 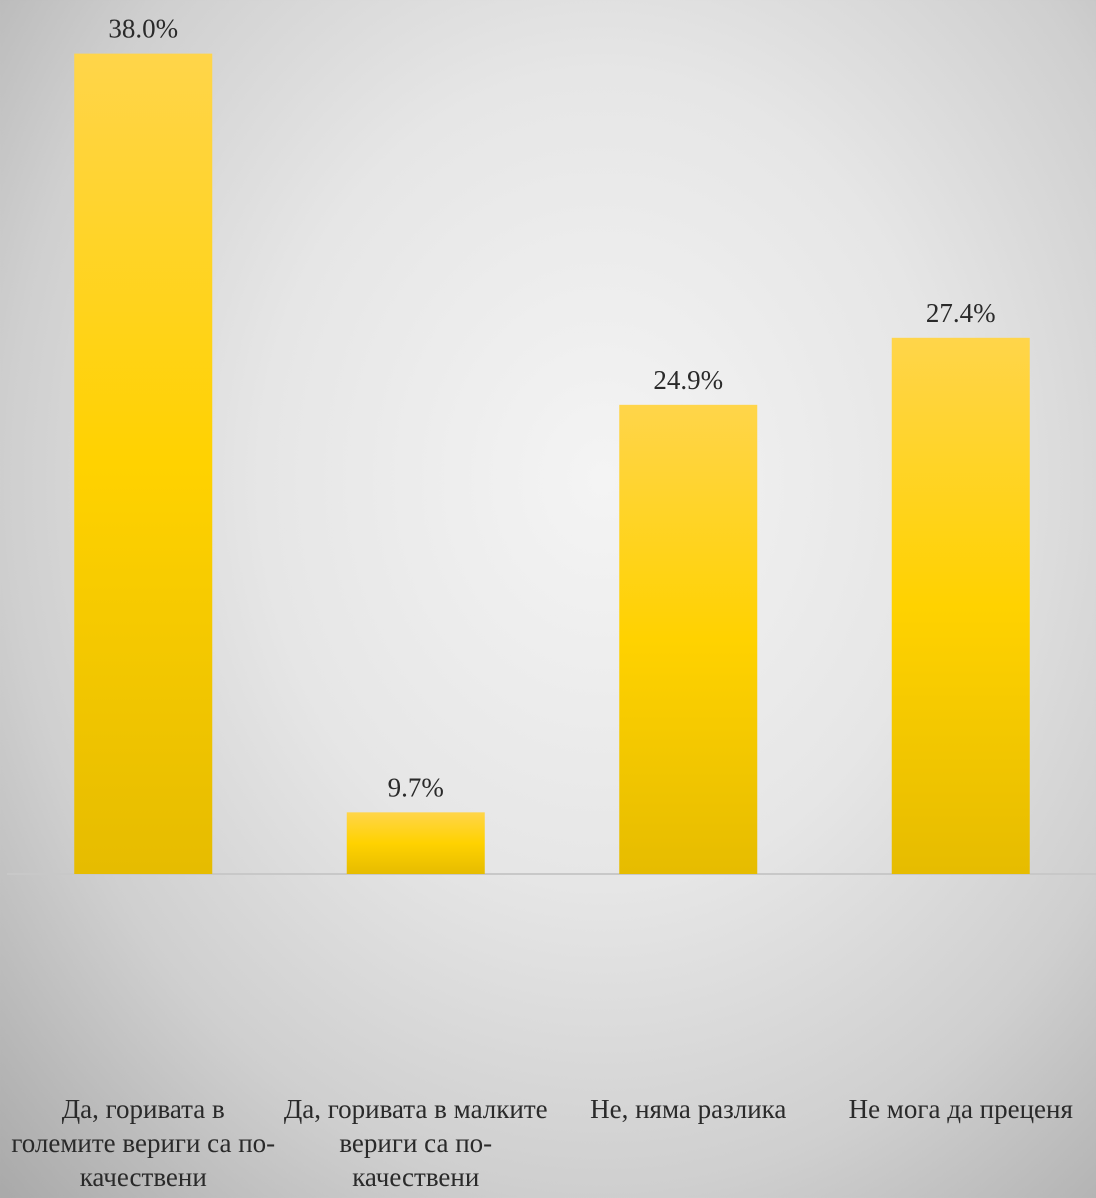 What do you see at coordinates (960, 1109) in the screenshot?
I see `x-tick-label: Не мога да преценя` at bounding box center [960, 1109].